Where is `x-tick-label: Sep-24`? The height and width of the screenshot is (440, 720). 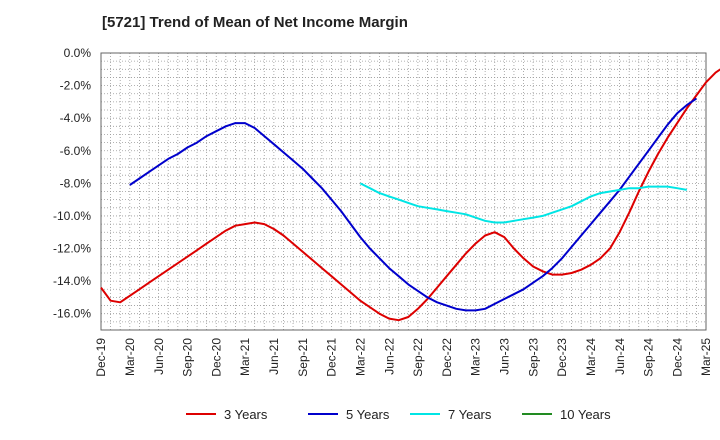
x-tick-label: Sep-24 is located at coordinates (649, 357).